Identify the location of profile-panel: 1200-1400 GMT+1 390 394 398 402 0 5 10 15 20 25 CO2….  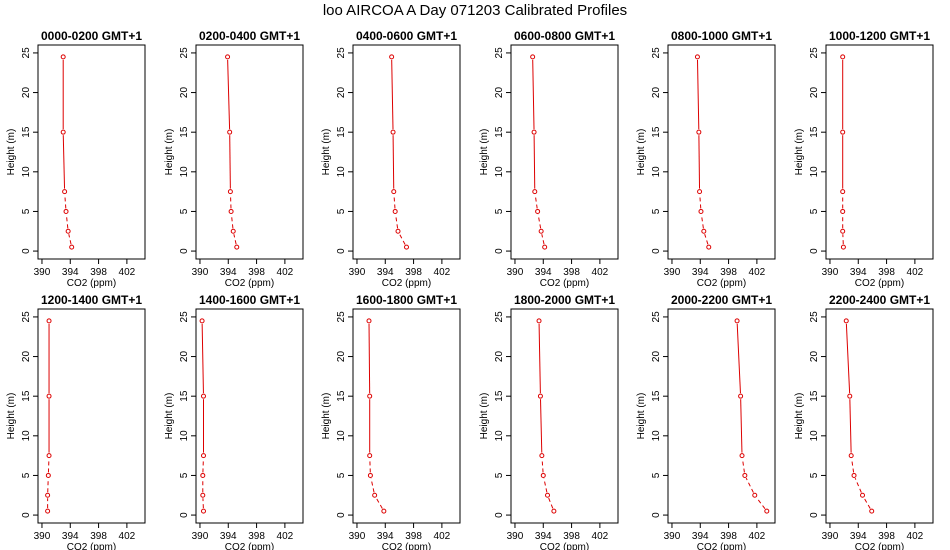
(76, 421).